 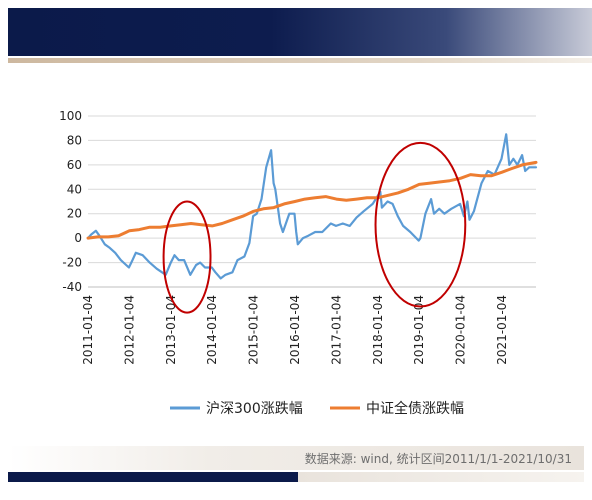 I want to click on y-tick-label: 40, so click(x=74, y=189).